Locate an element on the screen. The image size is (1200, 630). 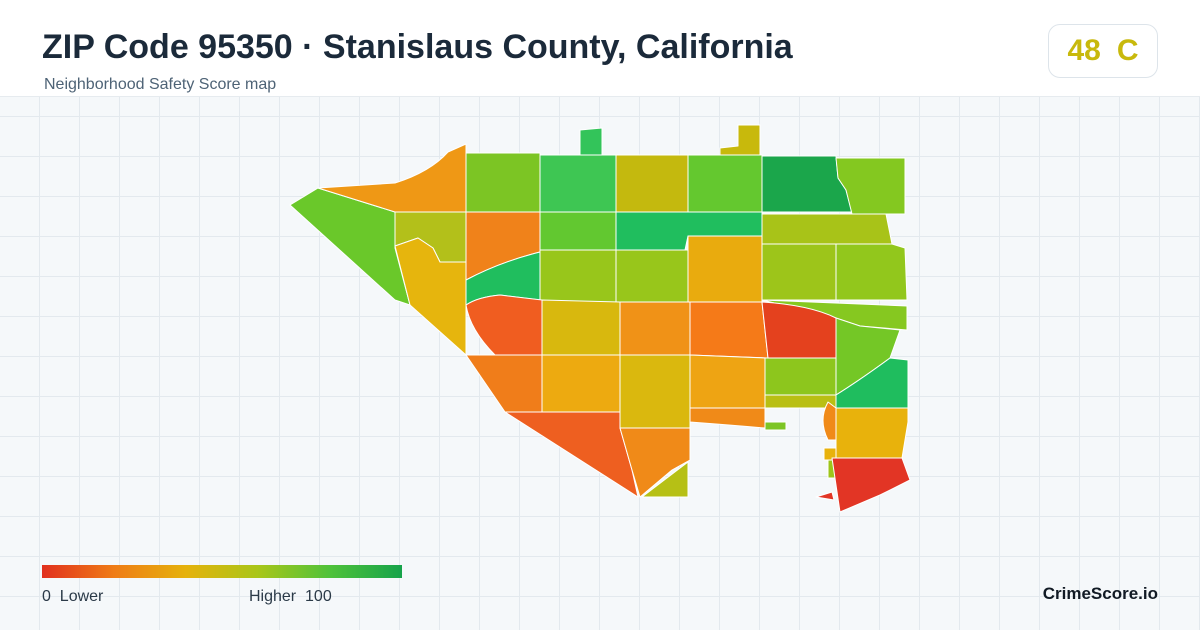
brand-logo-text: CrimeScore.io is located at coordinates (1100, 593).